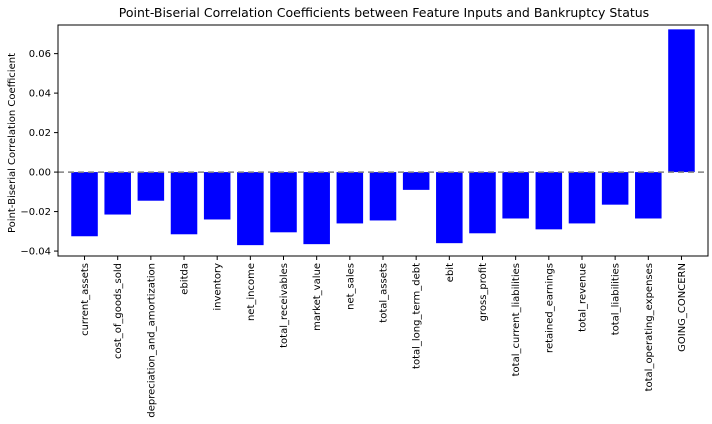 This screenshot has height=424, width=712. Describe the element at coordinates (616, 299) in the screenshot. I see `x-tick-label: total_liabilities` at that location.